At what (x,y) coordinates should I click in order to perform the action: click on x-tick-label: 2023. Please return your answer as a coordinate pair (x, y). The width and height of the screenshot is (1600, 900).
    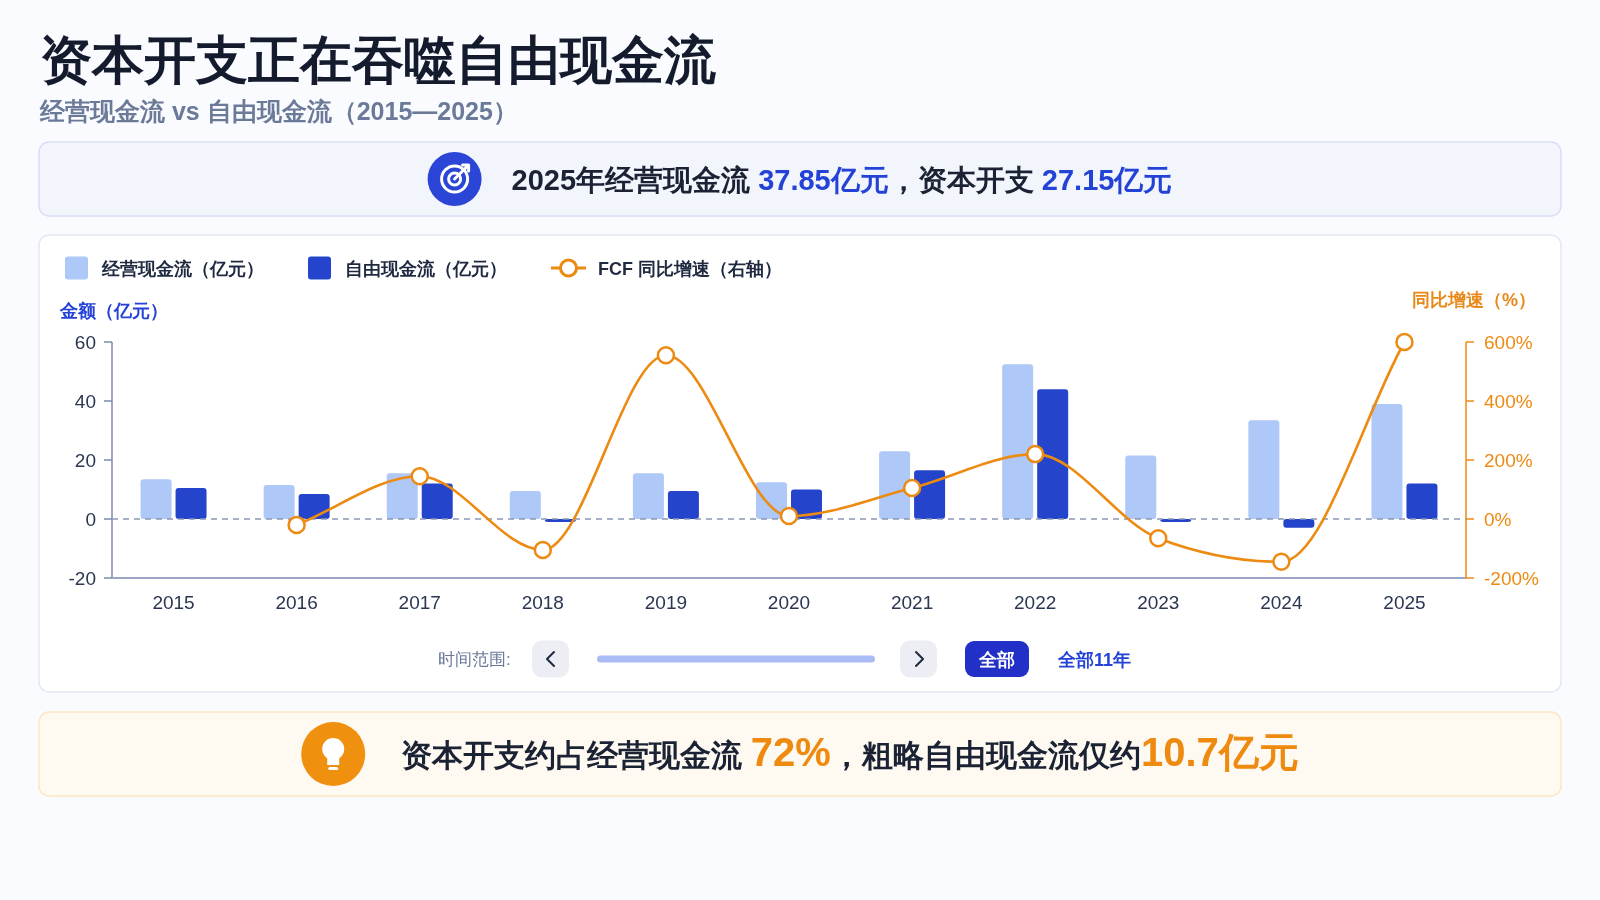
    Looking at the image, I should click on (1158, 602).